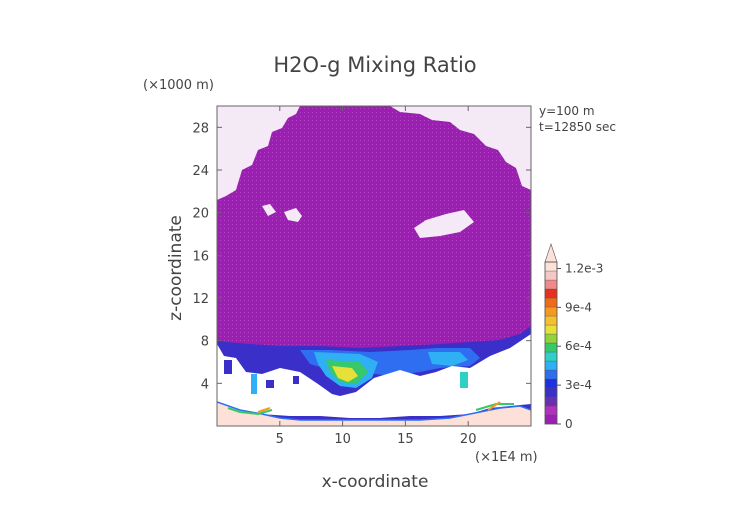 This screenshot has height=532, width=752. Describe the element at coordinates (405, 439) in the screenshot. I see `x-tick-label: 15` at that location.